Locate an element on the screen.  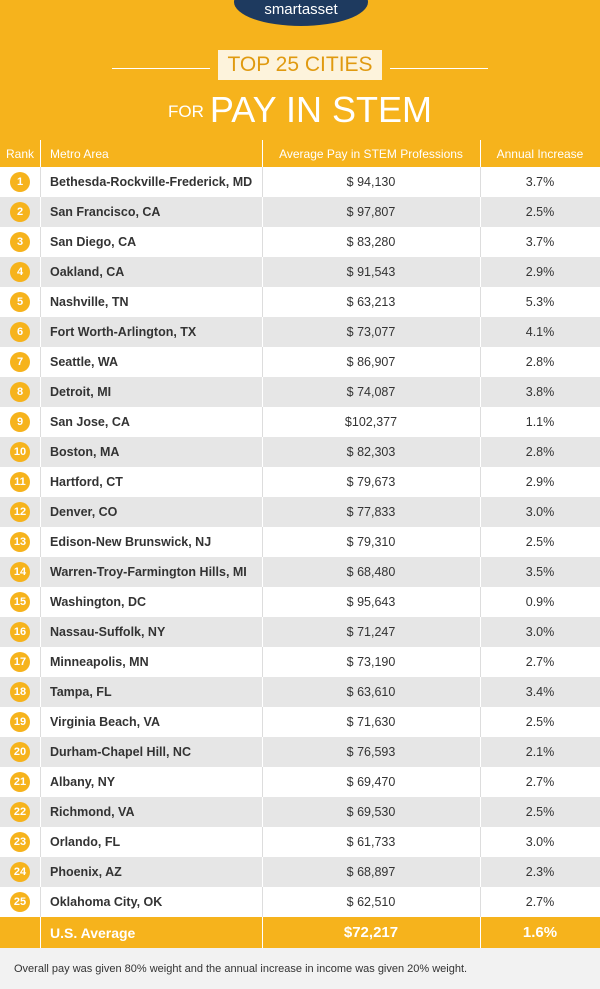
rank-cell: 17 is located at coordinates (20, 662).